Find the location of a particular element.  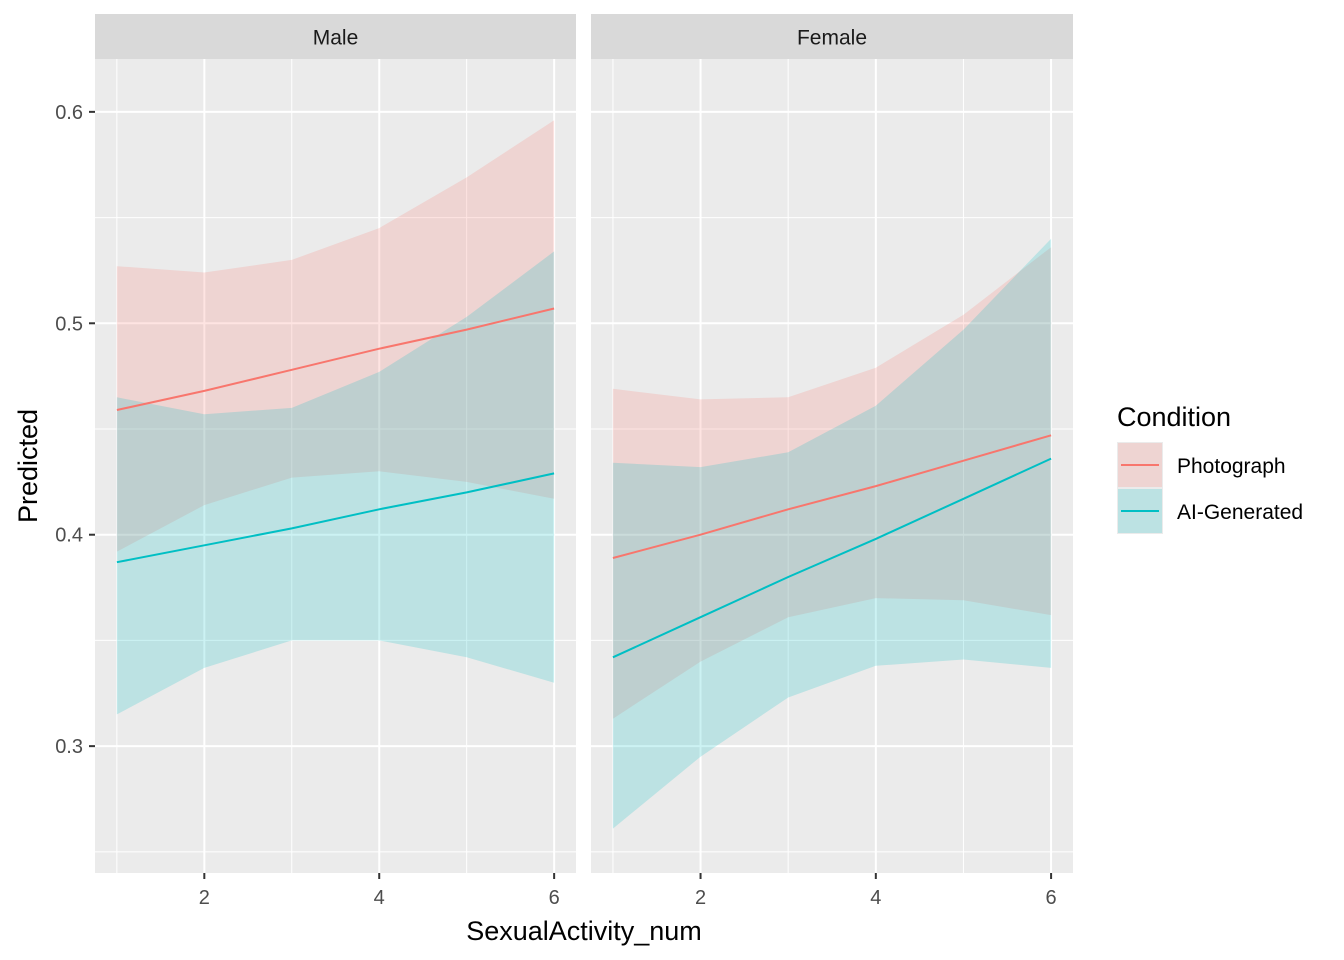

y-tick-label: 0.6 is located at coordinates (69, 113).